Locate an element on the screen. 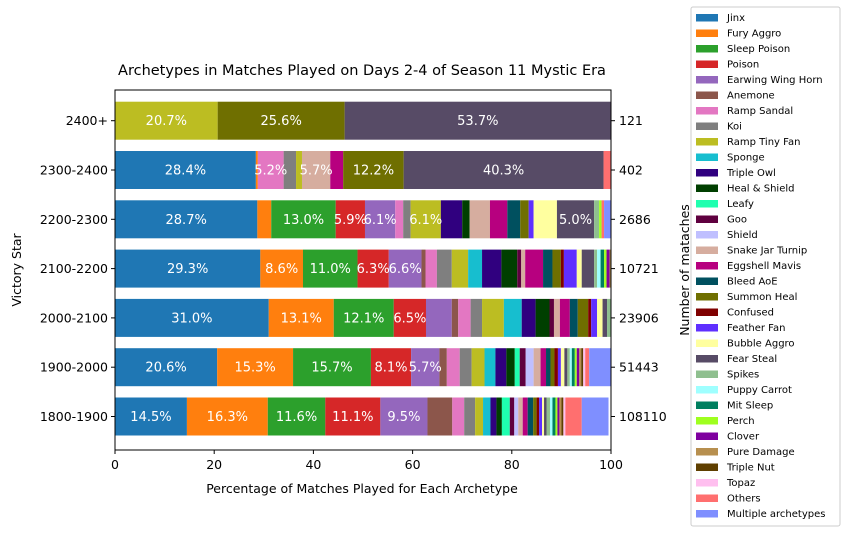 The height and width of the screenshot is (540, 850). legend-label: Triple Nut is located at coordinates (750, 468).